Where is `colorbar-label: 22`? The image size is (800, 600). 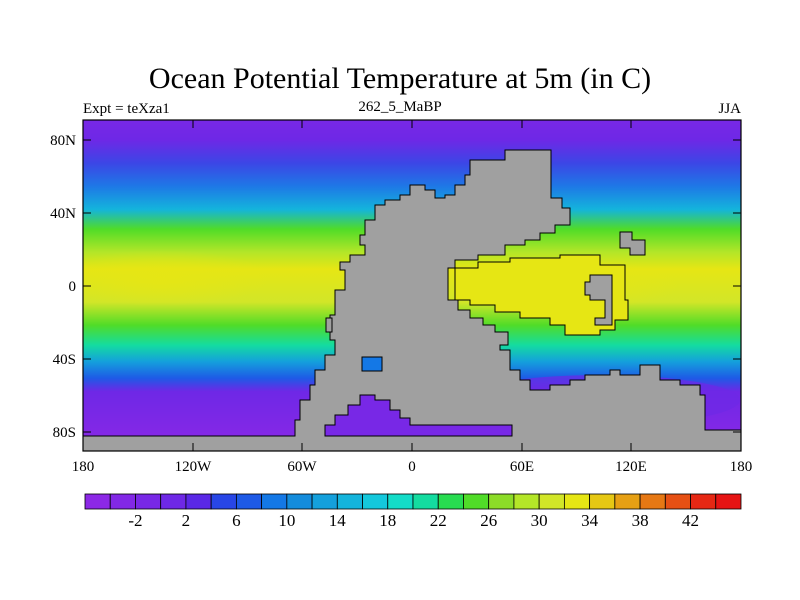
colorbar-label: 22 is located at coordinates (438, 520).